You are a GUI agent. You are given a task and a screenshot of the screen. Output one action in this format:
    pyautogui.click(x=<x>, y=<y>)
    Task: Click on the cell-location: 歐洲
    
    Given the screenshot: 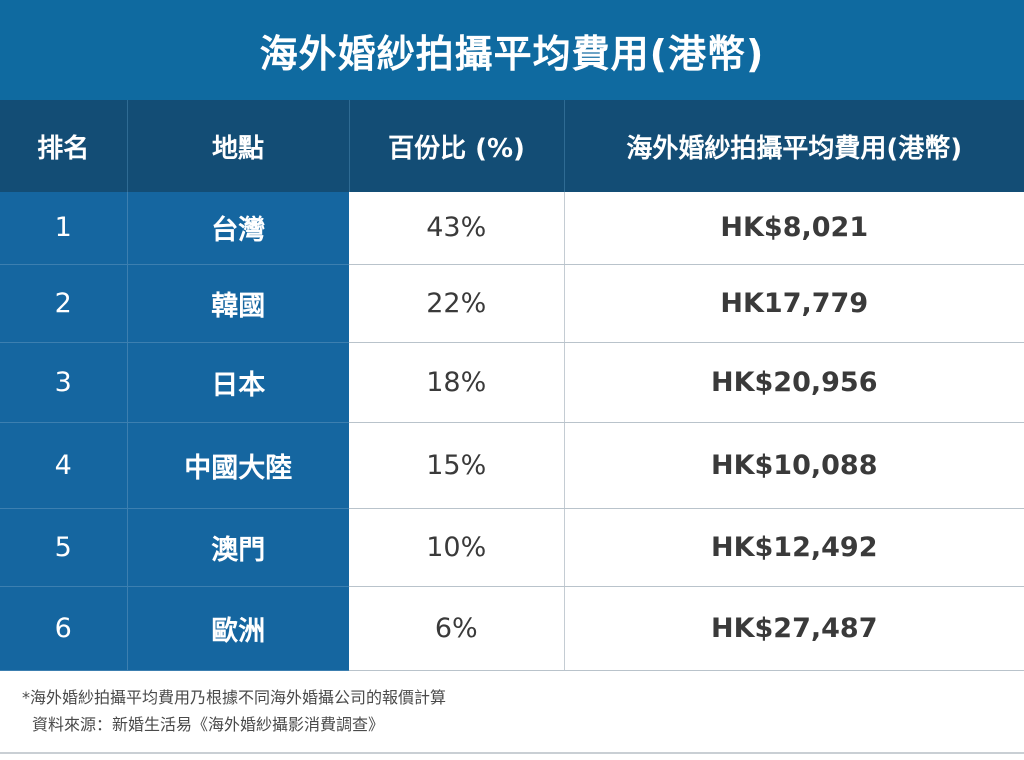 What is the action you would take?
    pyautogui.click(x=238, y=628)
    